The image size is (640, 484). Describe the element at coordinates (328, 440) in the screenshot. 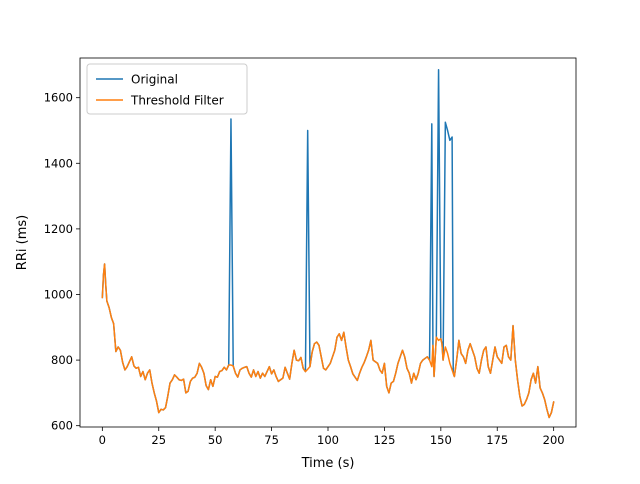

I see `x-tick-label: 100` at that location.